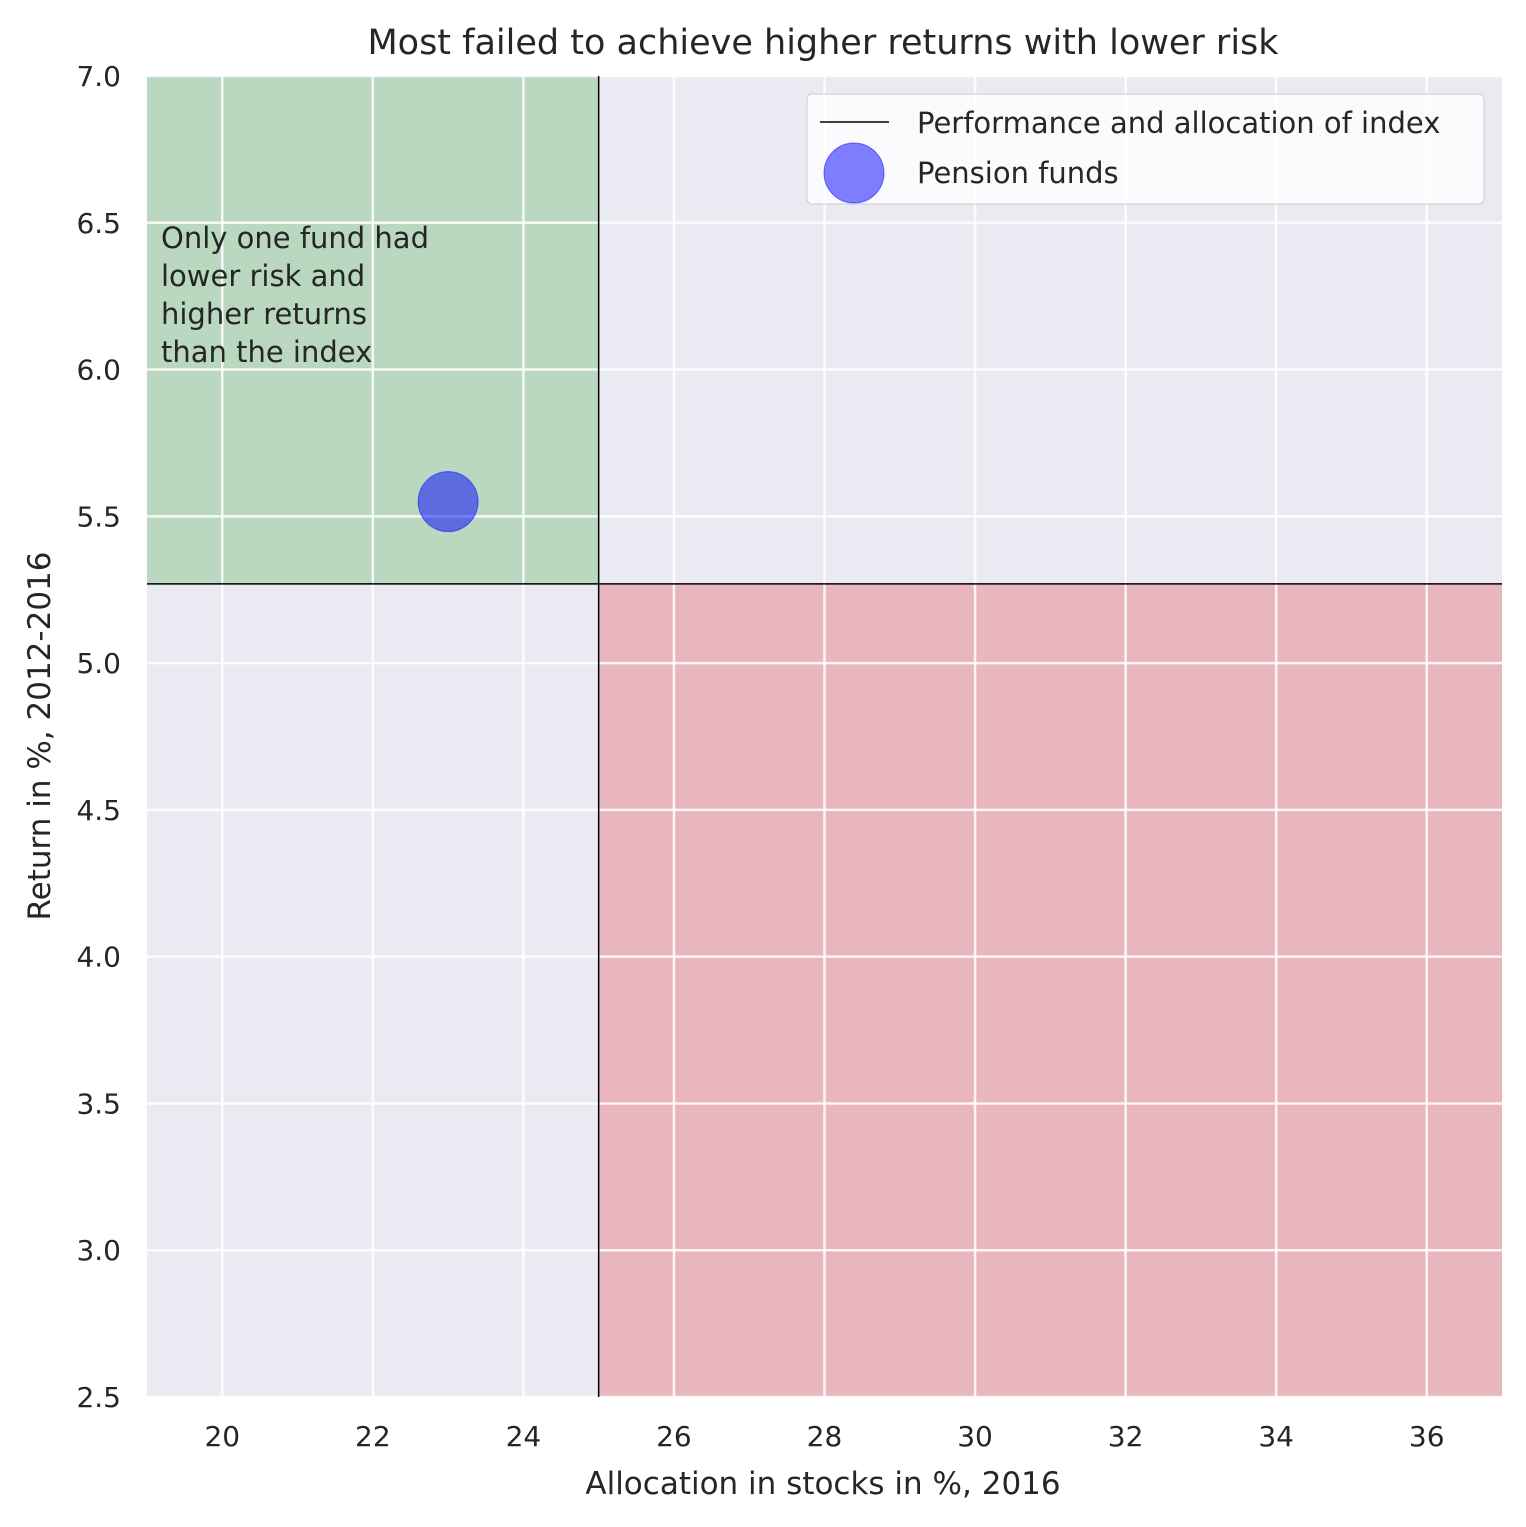  Describe the element at coordinates (1126, 1436) in the screenshot. I see `x-tick-label: 32` at that location.